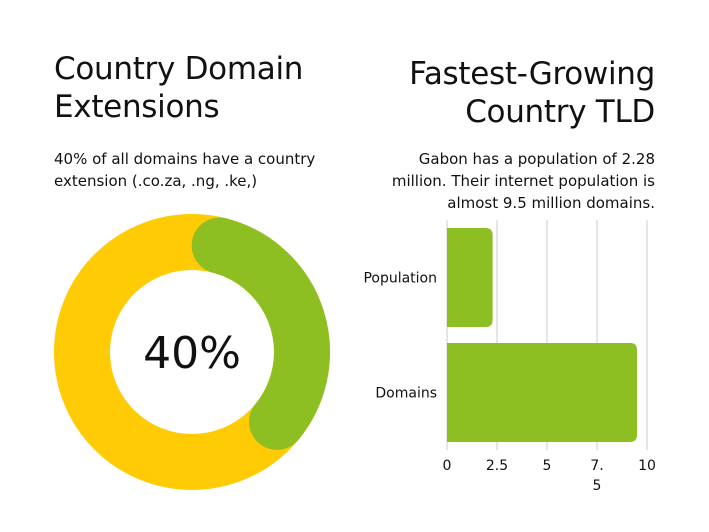 The height and width of the screenshot is (532, 709). Describe the element at coordinates (260, 333) in the screenshot. I see `donut-slice-country-extensions` at that location.